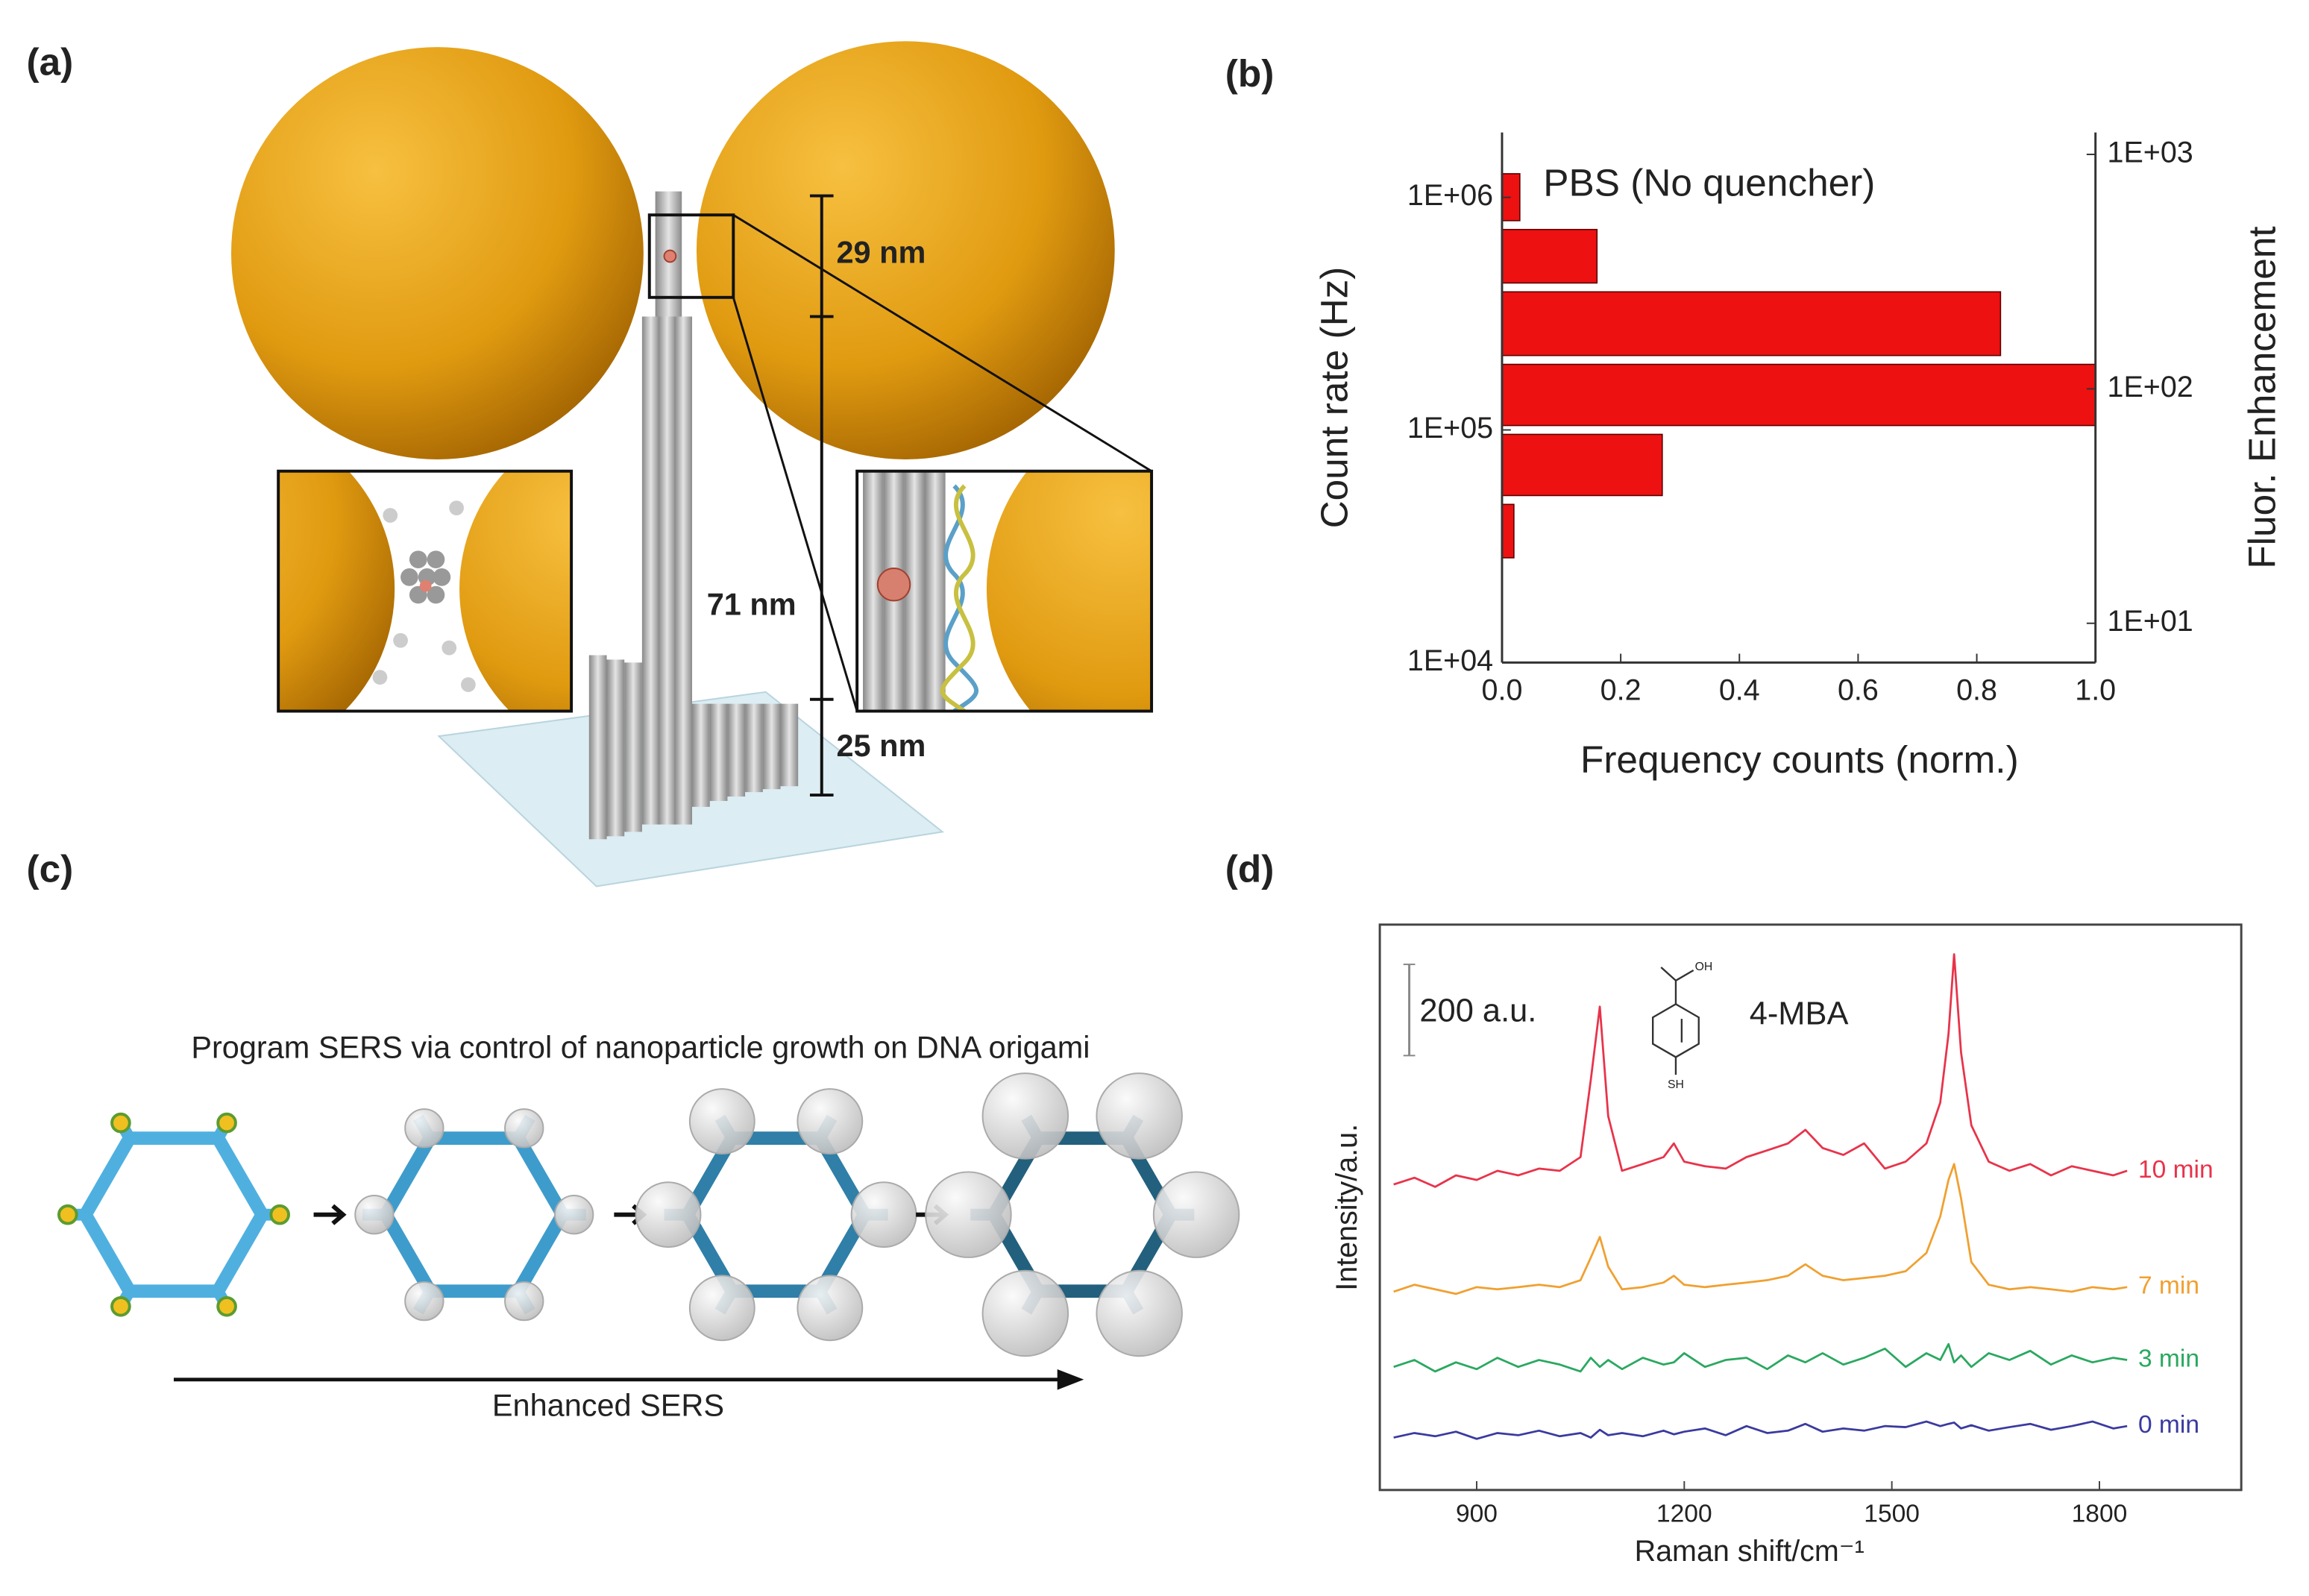  Describe the element at coordinates (1334, 398) in the screenshot. I see `y-axis-label: Count rate (Hz)` at that location.